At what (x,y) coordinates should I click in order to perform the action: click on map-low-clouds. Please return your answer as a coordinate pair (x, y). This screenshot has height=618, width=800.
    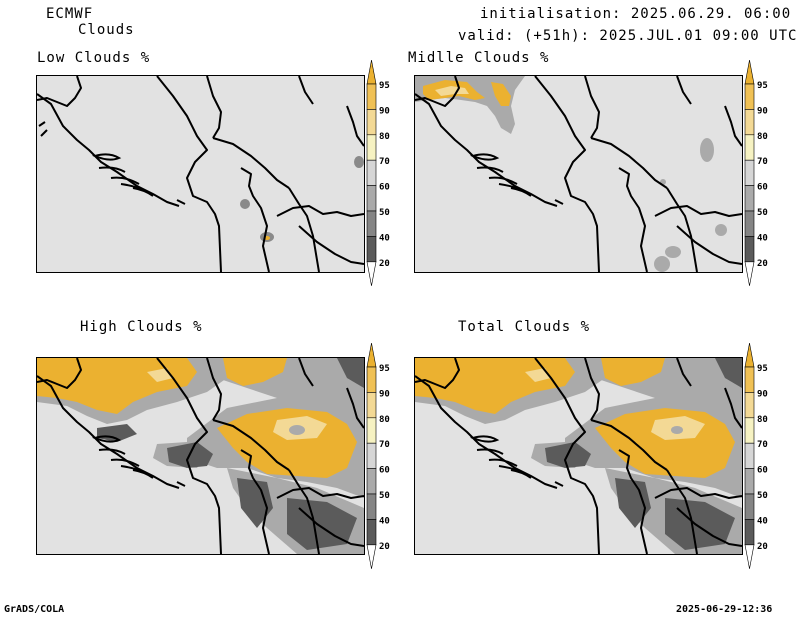
    Looking at the image, I should click on (200, 174).